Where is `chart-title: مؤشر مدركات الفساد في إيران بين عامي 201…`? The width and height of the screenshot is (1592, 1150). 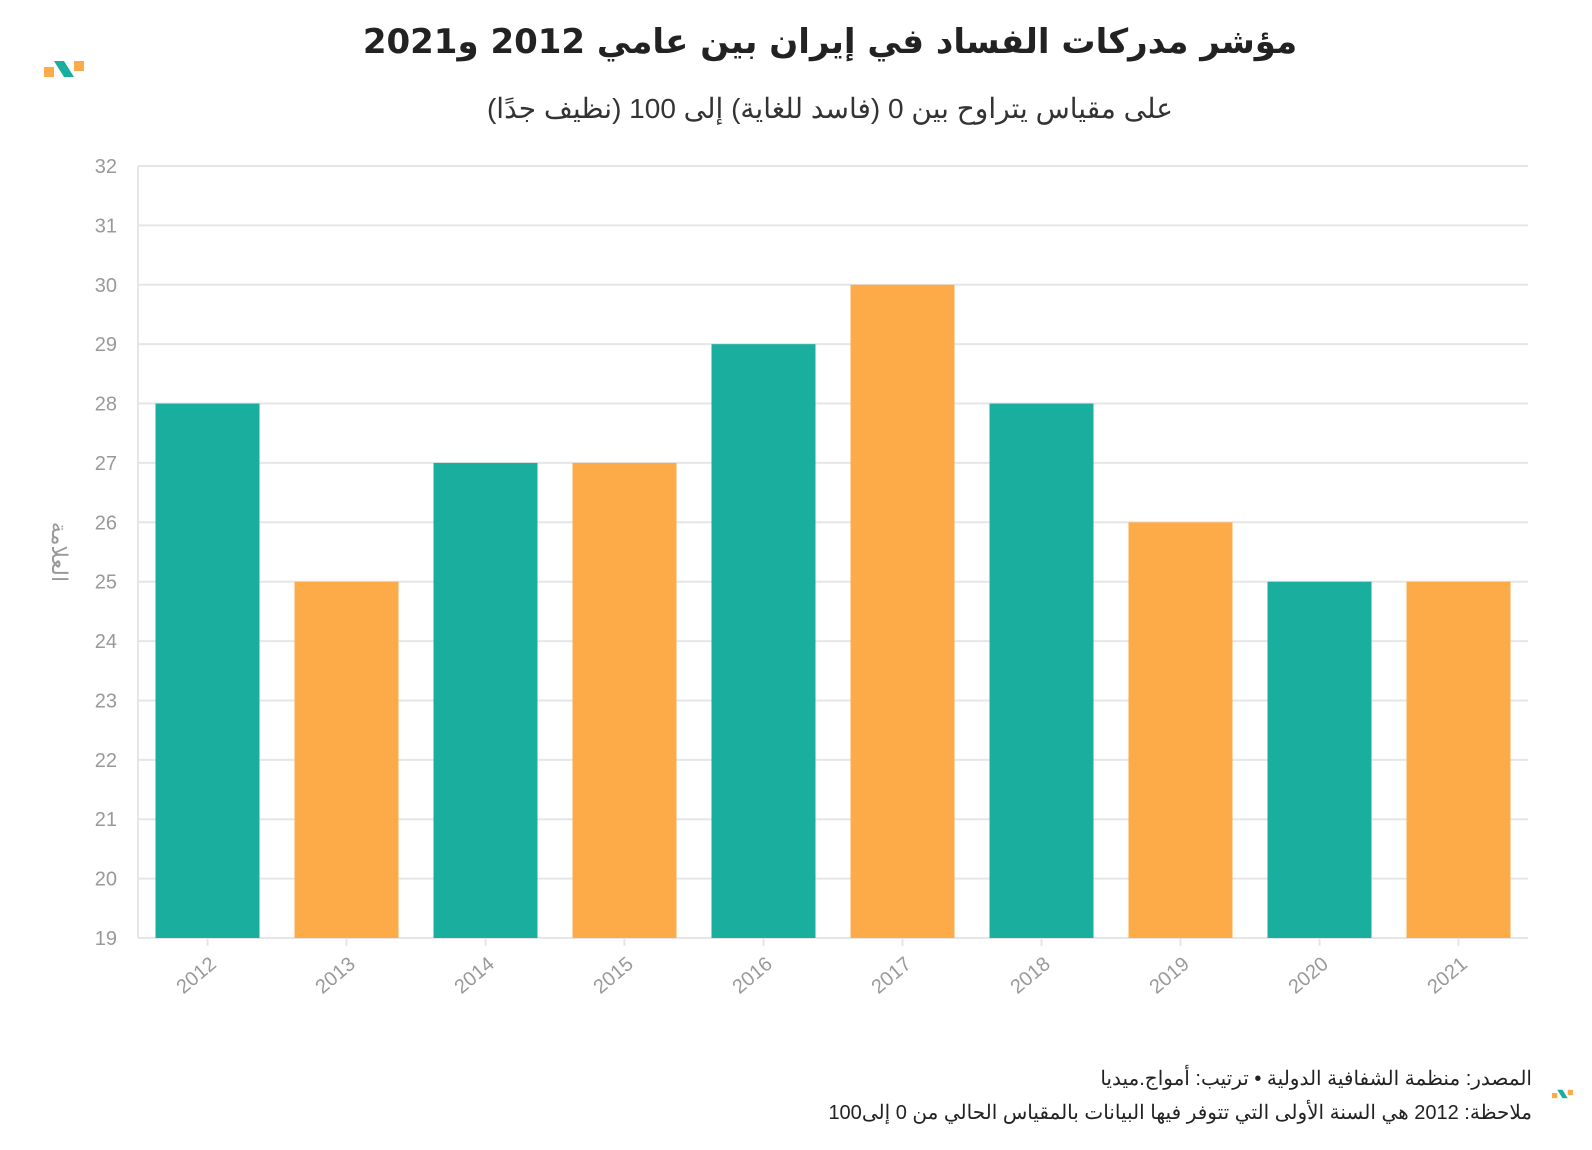
chart-title: مؤشر مدركات الفساد في إيران بين عامي 201… is located at coordinates (830, 42).